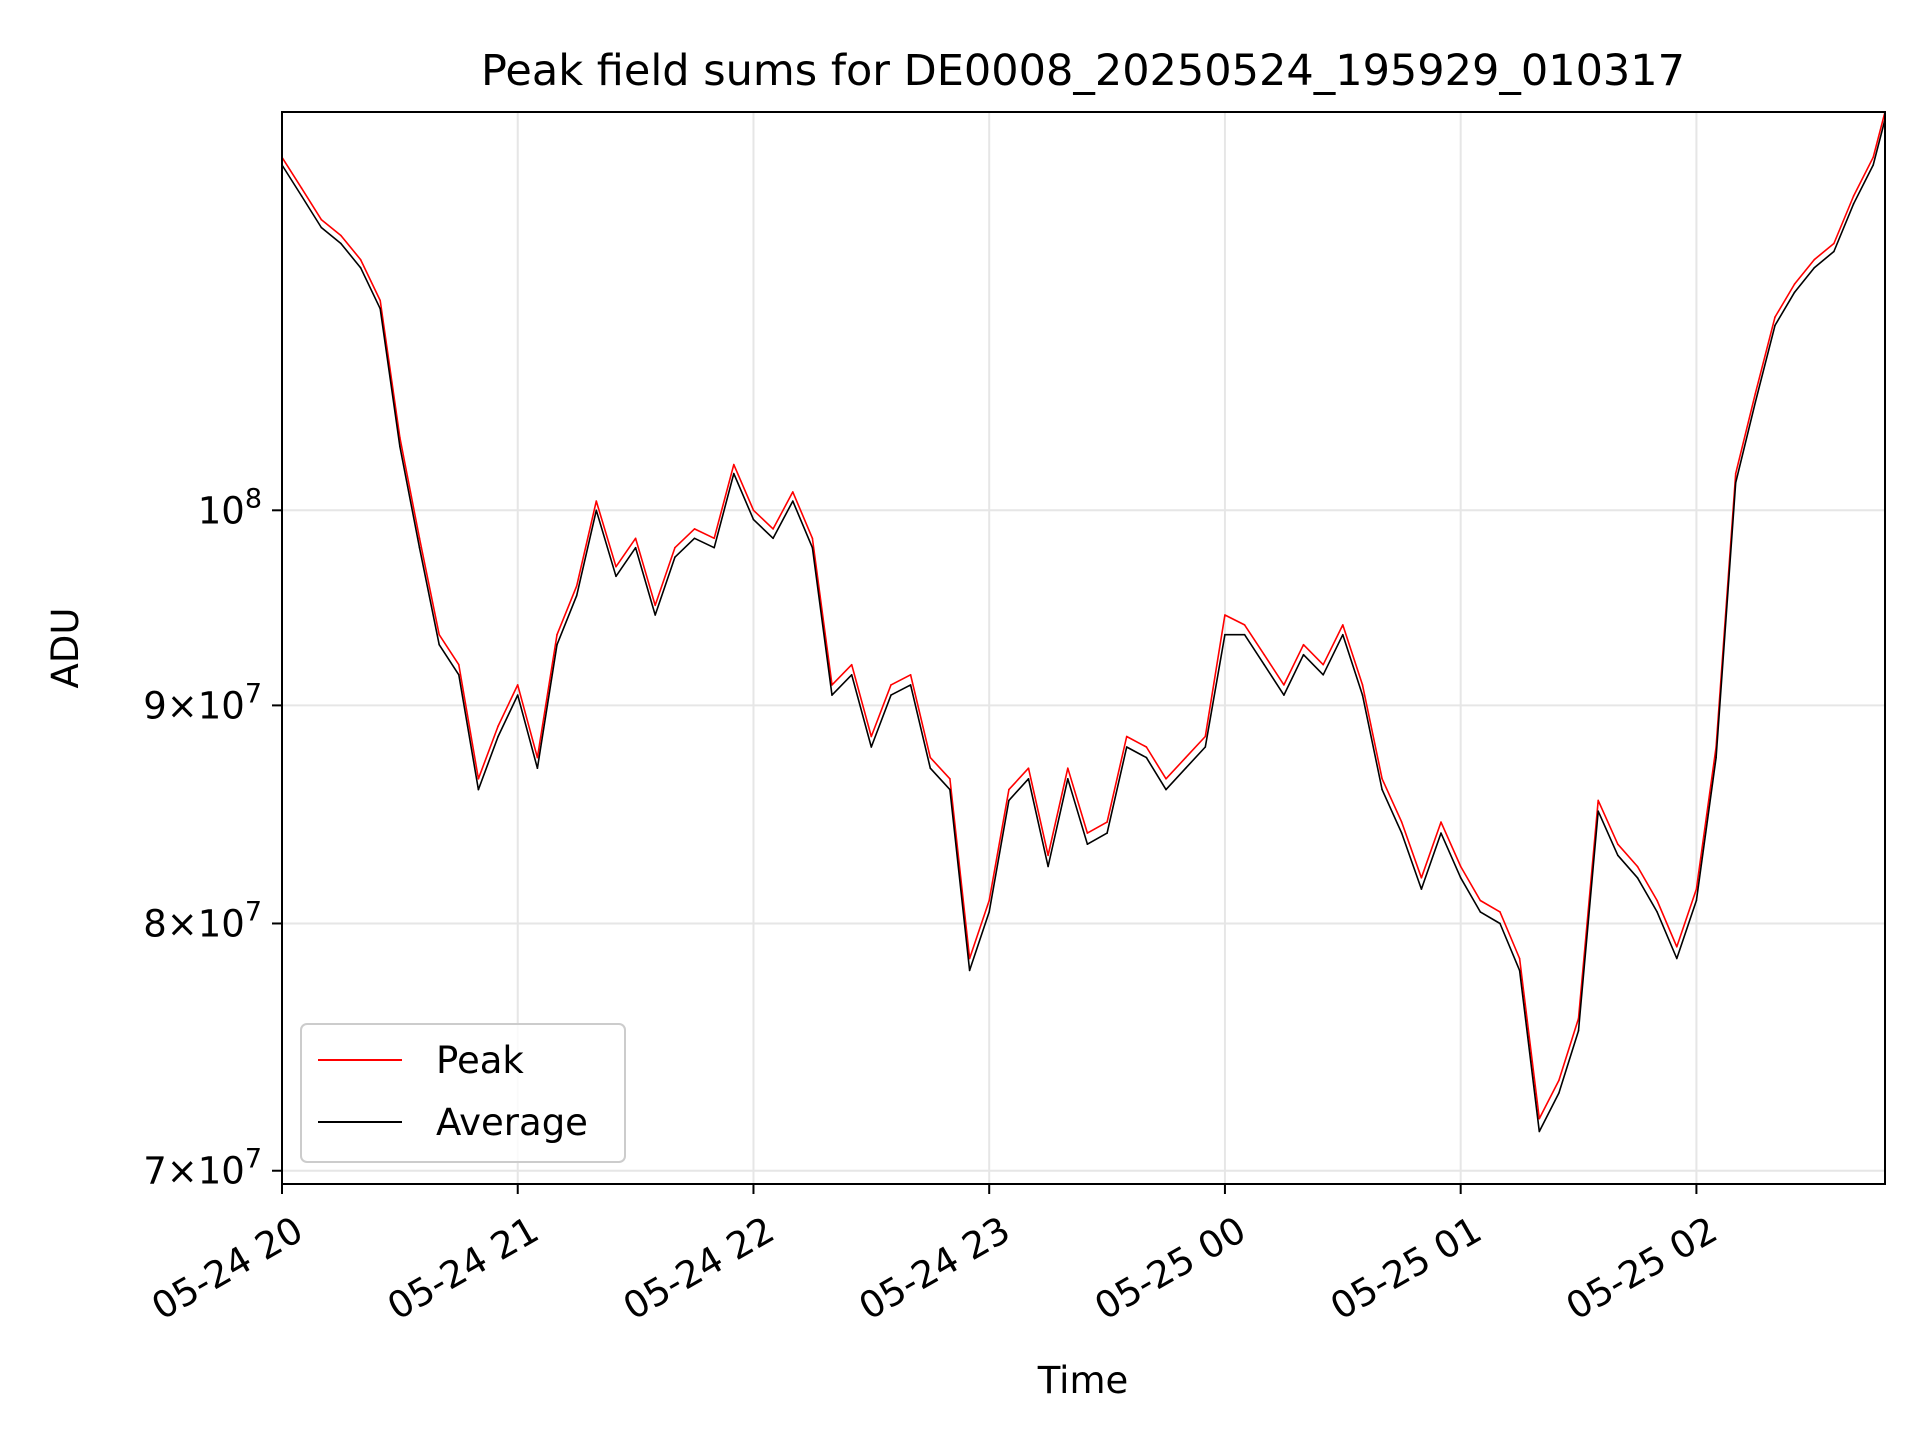  I want to click on x-axis-label: Time, so click(1083, 1380).